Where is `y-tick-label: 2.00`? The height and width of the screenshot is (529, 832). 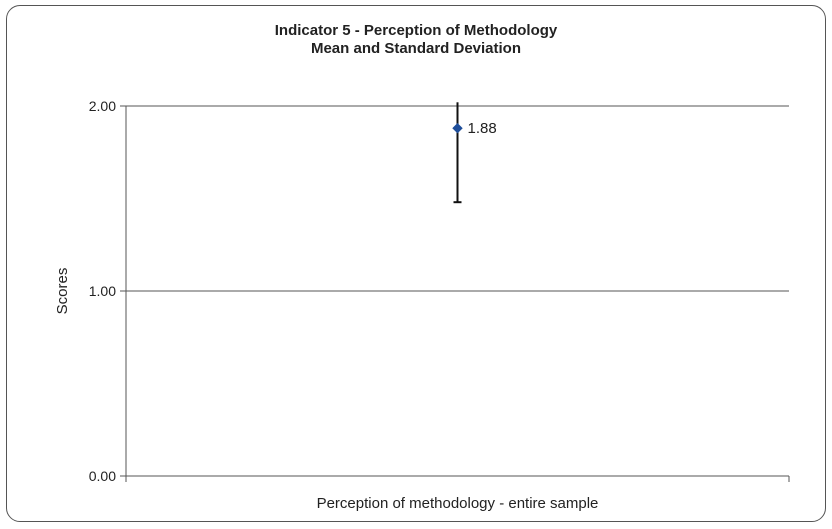 y-tick-label: 2.00 is located at coordinates (102, 106).